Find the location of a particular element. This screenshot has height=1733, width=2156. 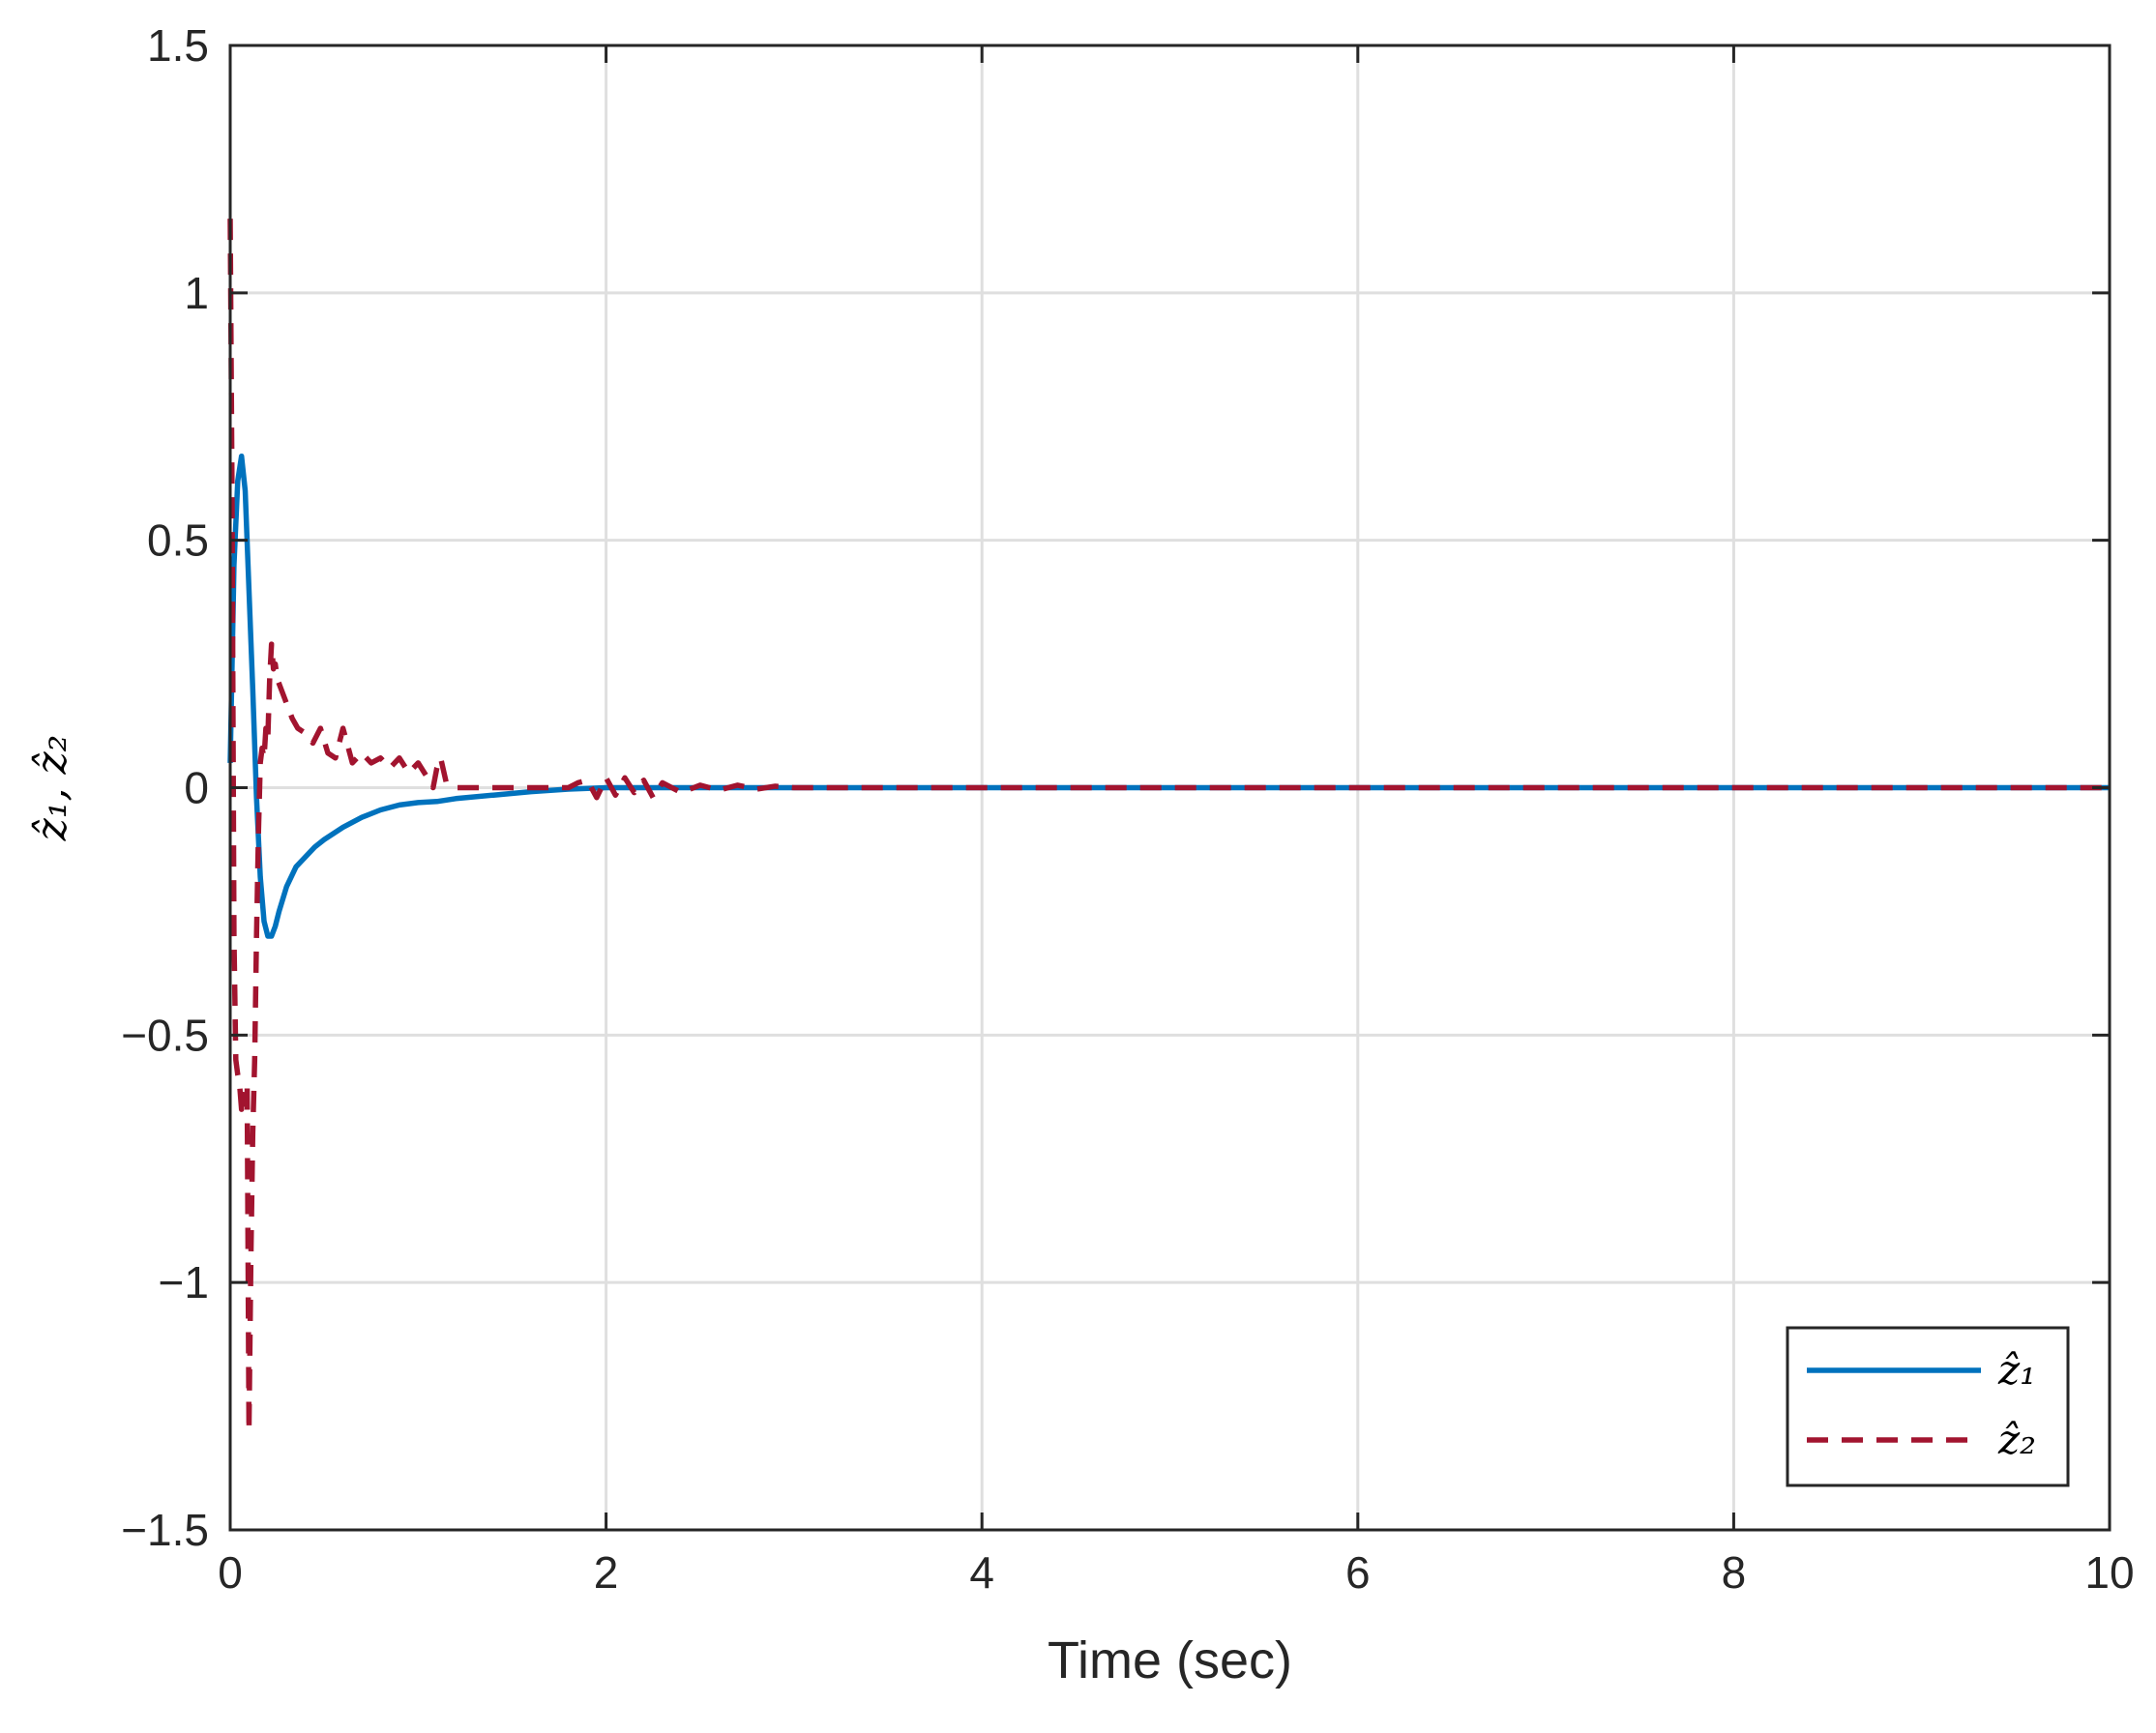

legend: ẑ₁ ẑ₂ is located at coordinates (1928, 1406).